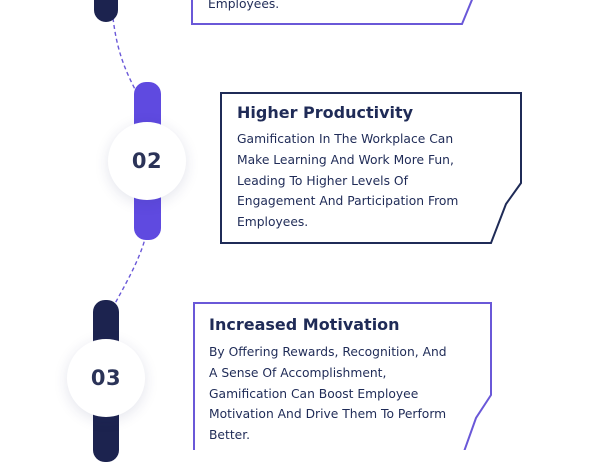 The image size is (600, 462). I want to click on timeline-connectors, so click(126, 168).